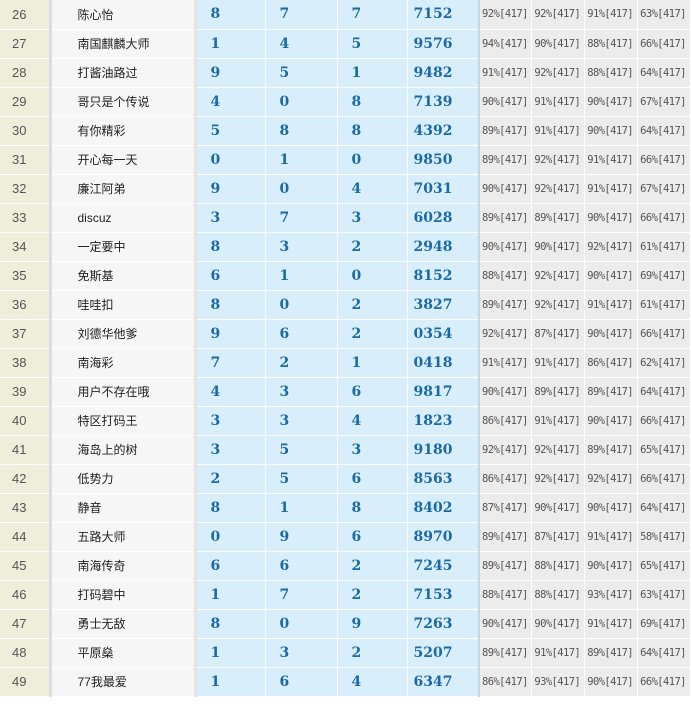  What do you see at coordinates (230, 363) in the screenshot?
I see `digit-1-cell: 7` at bounding box center [230, 363].